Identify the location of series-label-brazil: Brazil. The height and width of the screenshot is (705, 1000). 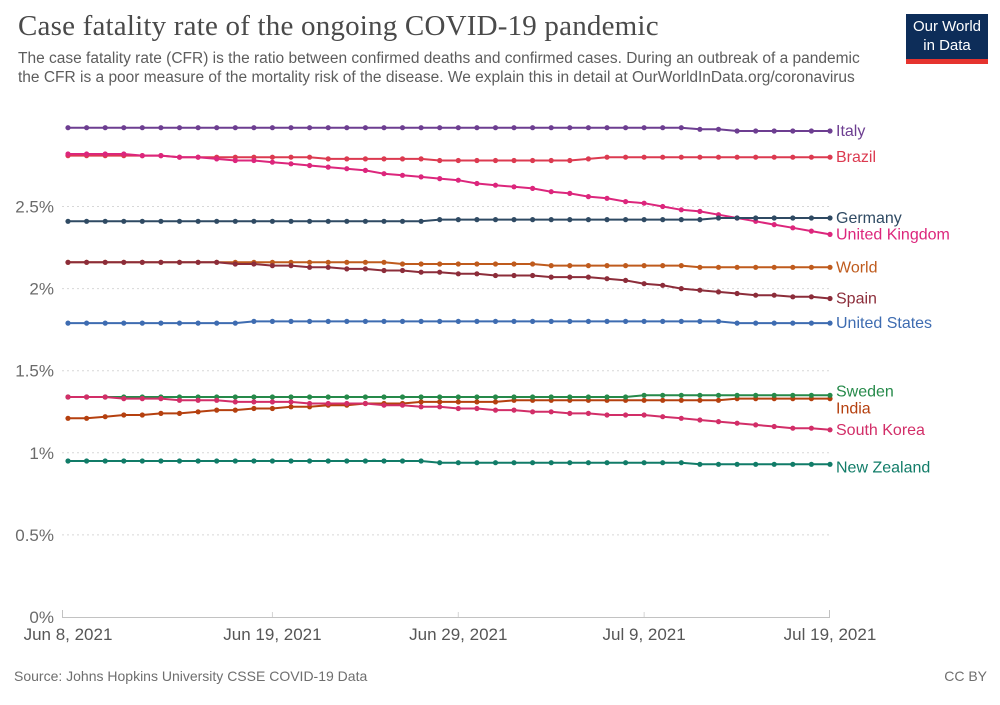
(856, 157).